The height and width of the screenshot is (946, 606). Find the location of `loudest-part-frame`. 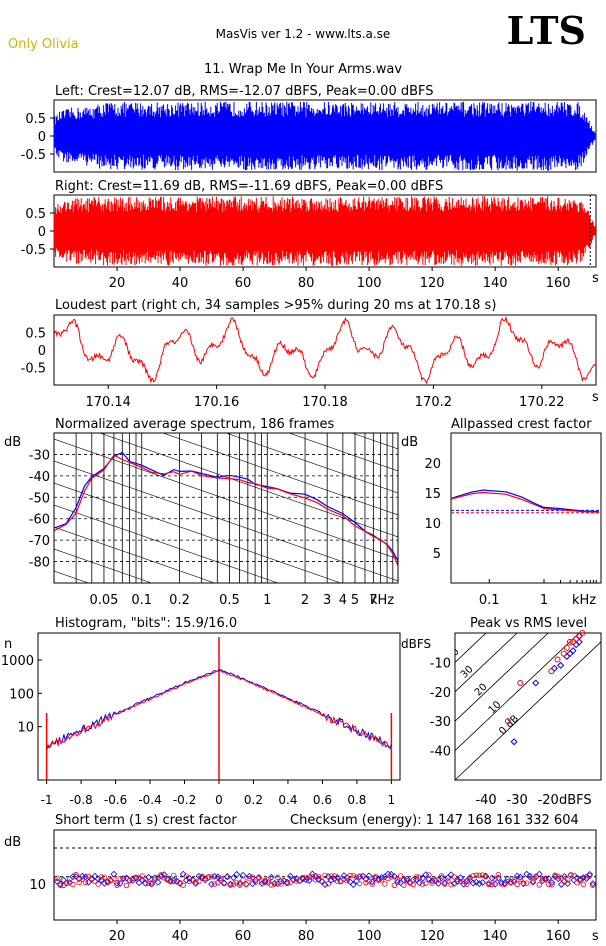

loudest-part-frame is located at coordinates (325, 350).